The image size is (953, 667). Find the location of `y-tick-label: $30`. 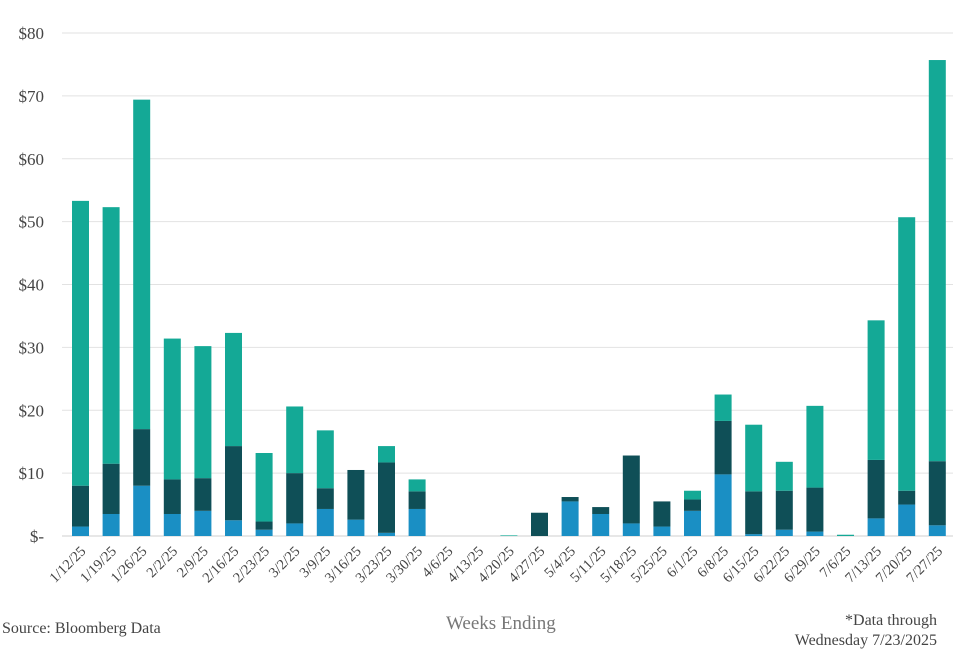

y-tick-label: $30 is located at coordinates (32, 347).